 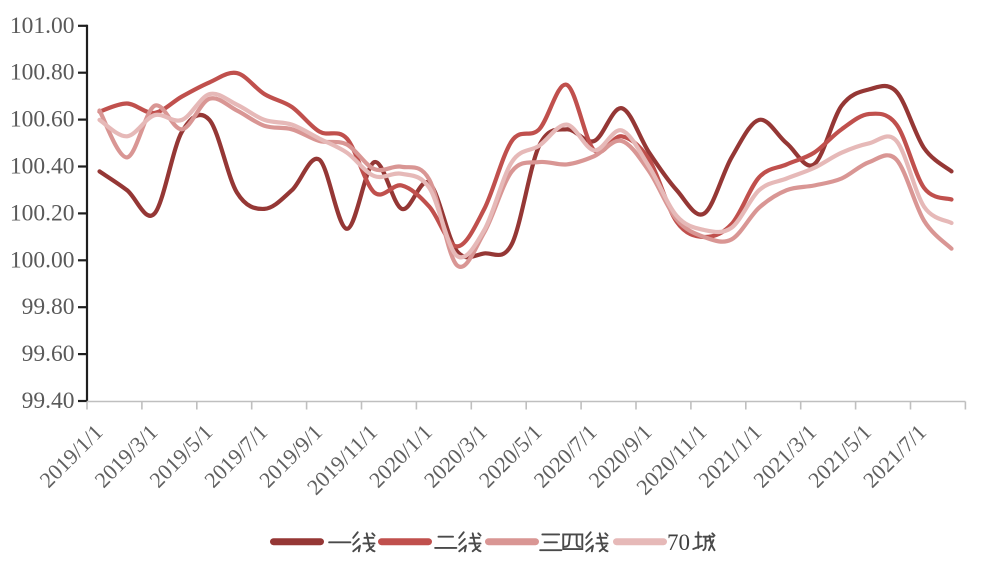 I want to click on svg-text: 99.80, so click(x=48, y=307).